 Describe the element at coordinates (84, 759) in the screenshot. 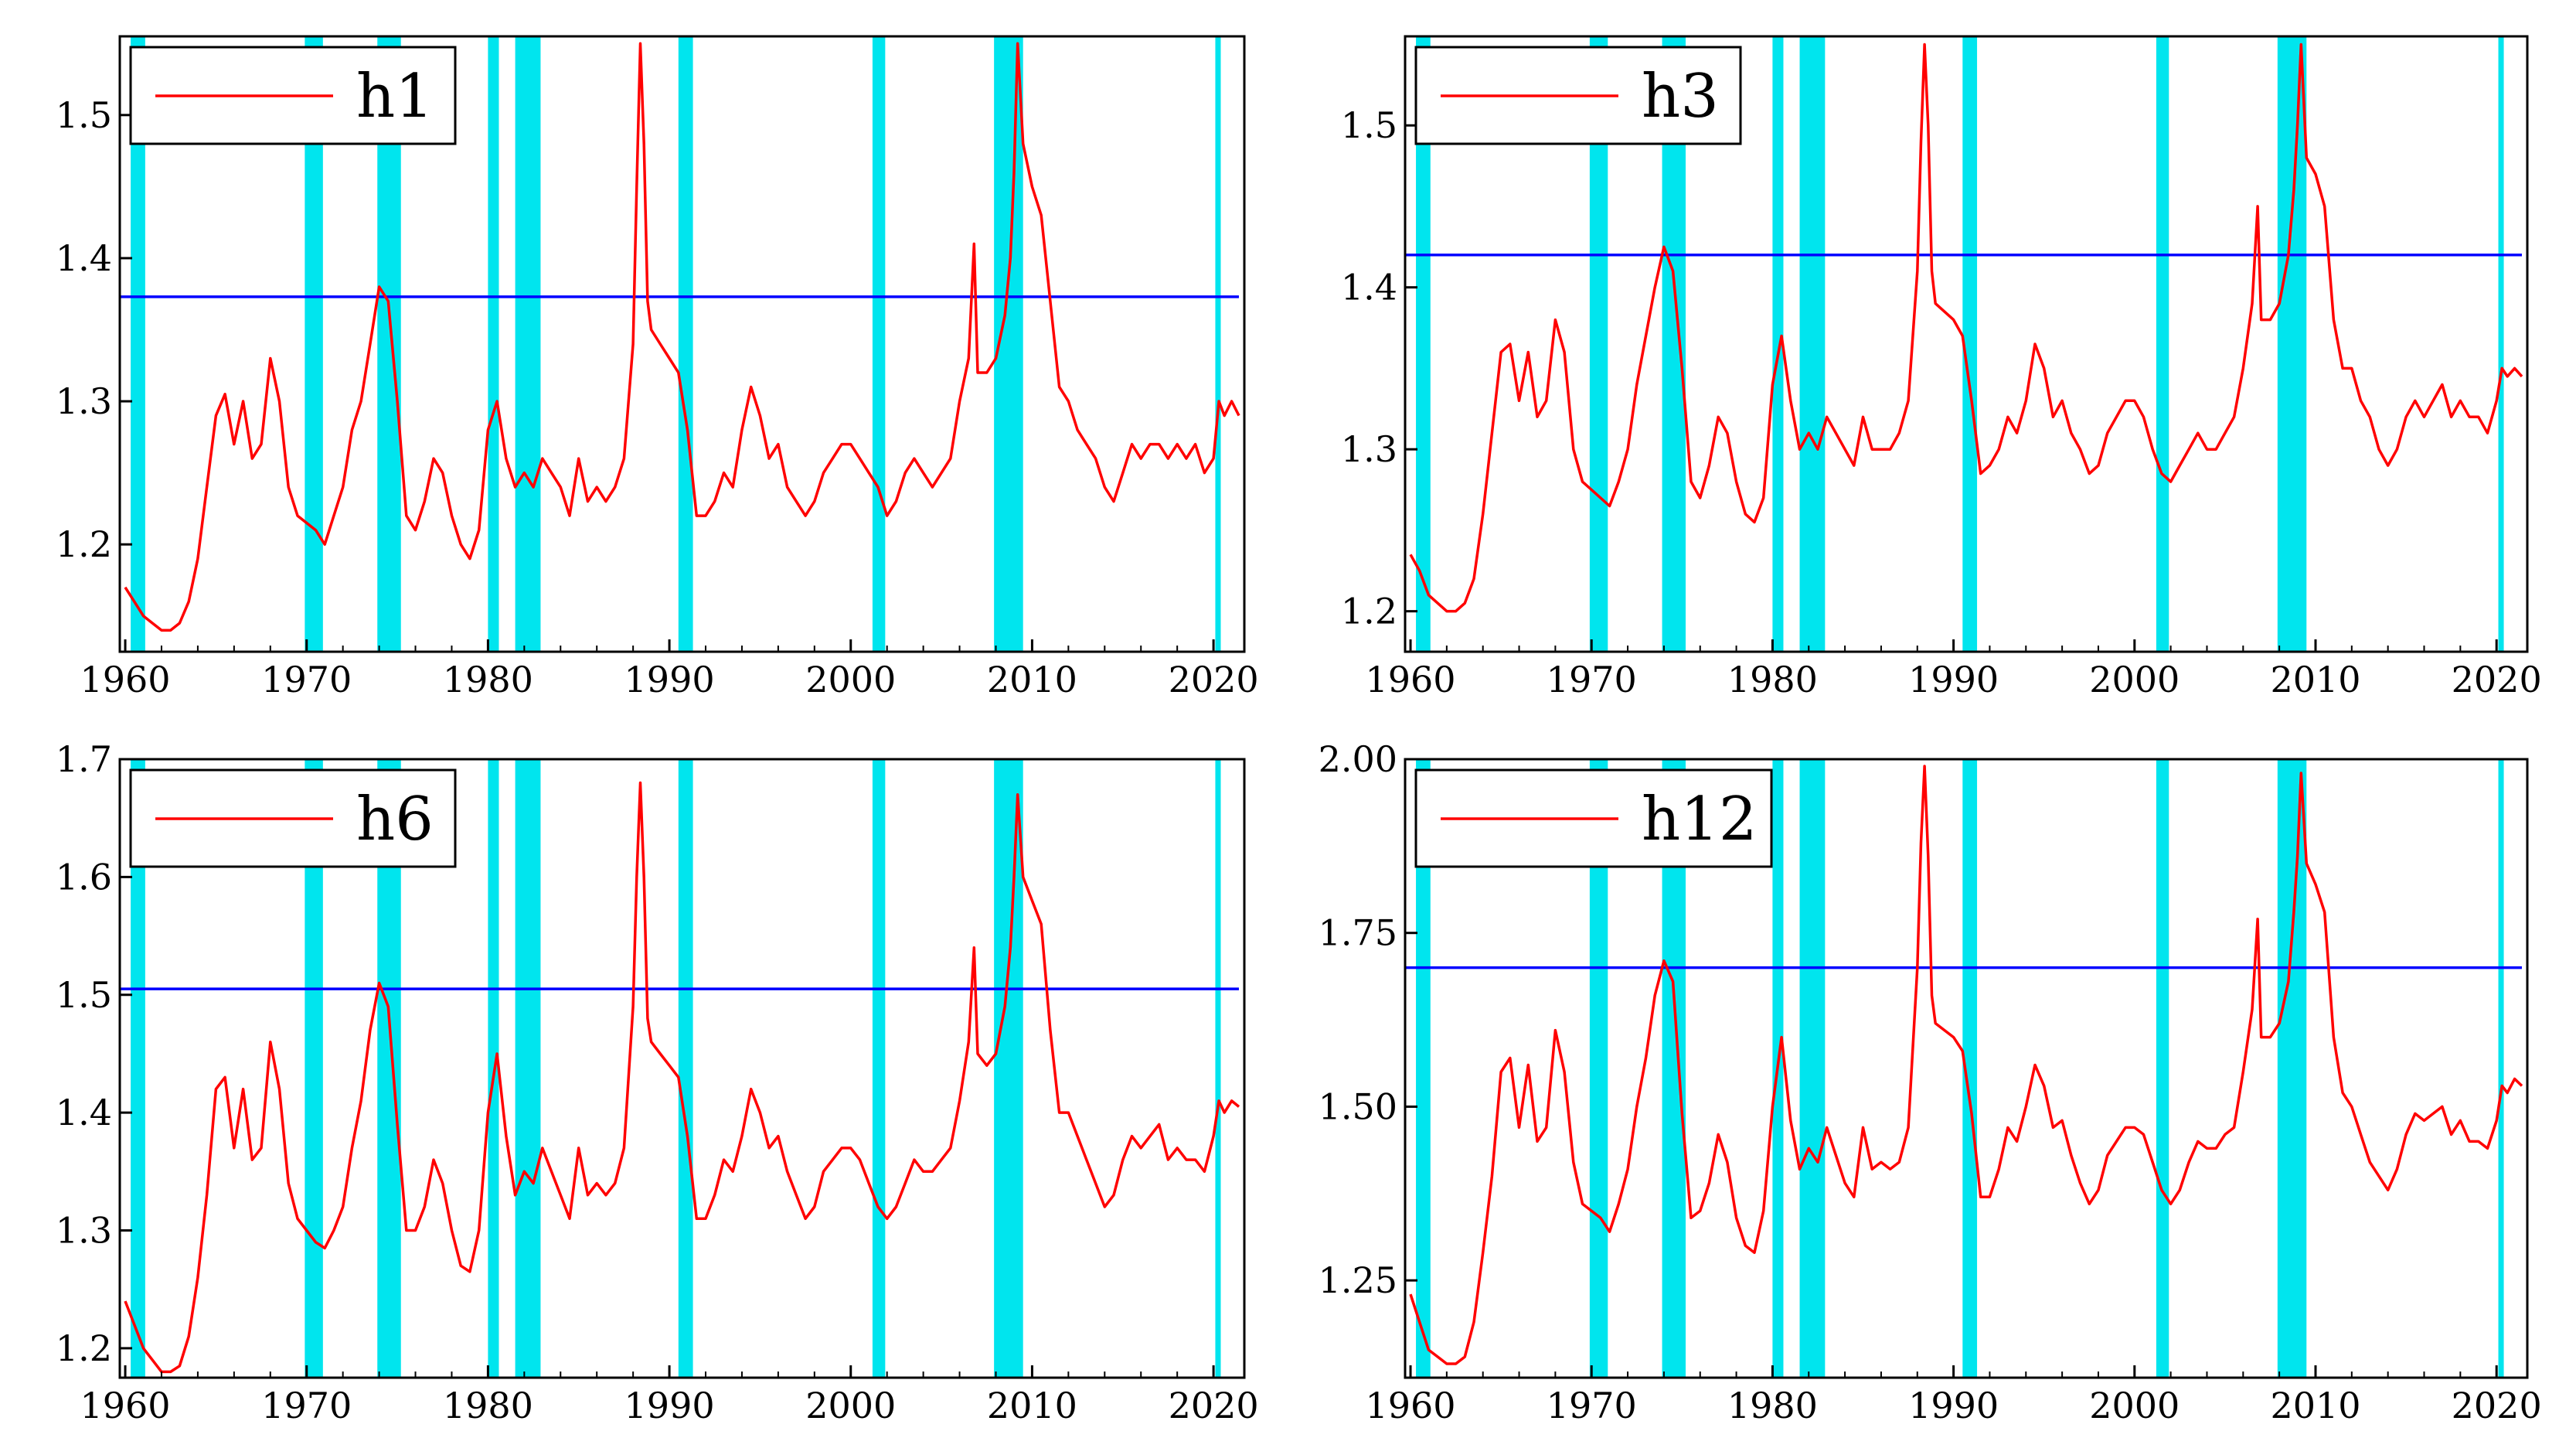

I see `y-tick-label: 1.7` at that location.